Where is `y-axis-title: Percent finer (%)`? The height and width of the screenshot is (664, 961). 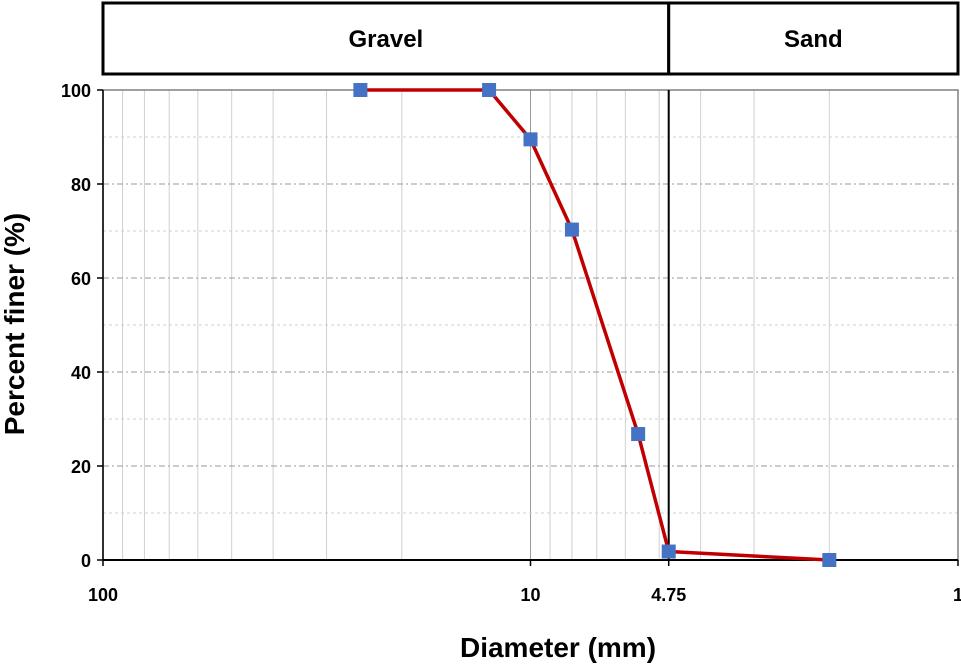
y-axis-title: Percent finer (%) is located at coordinates (15, 324).